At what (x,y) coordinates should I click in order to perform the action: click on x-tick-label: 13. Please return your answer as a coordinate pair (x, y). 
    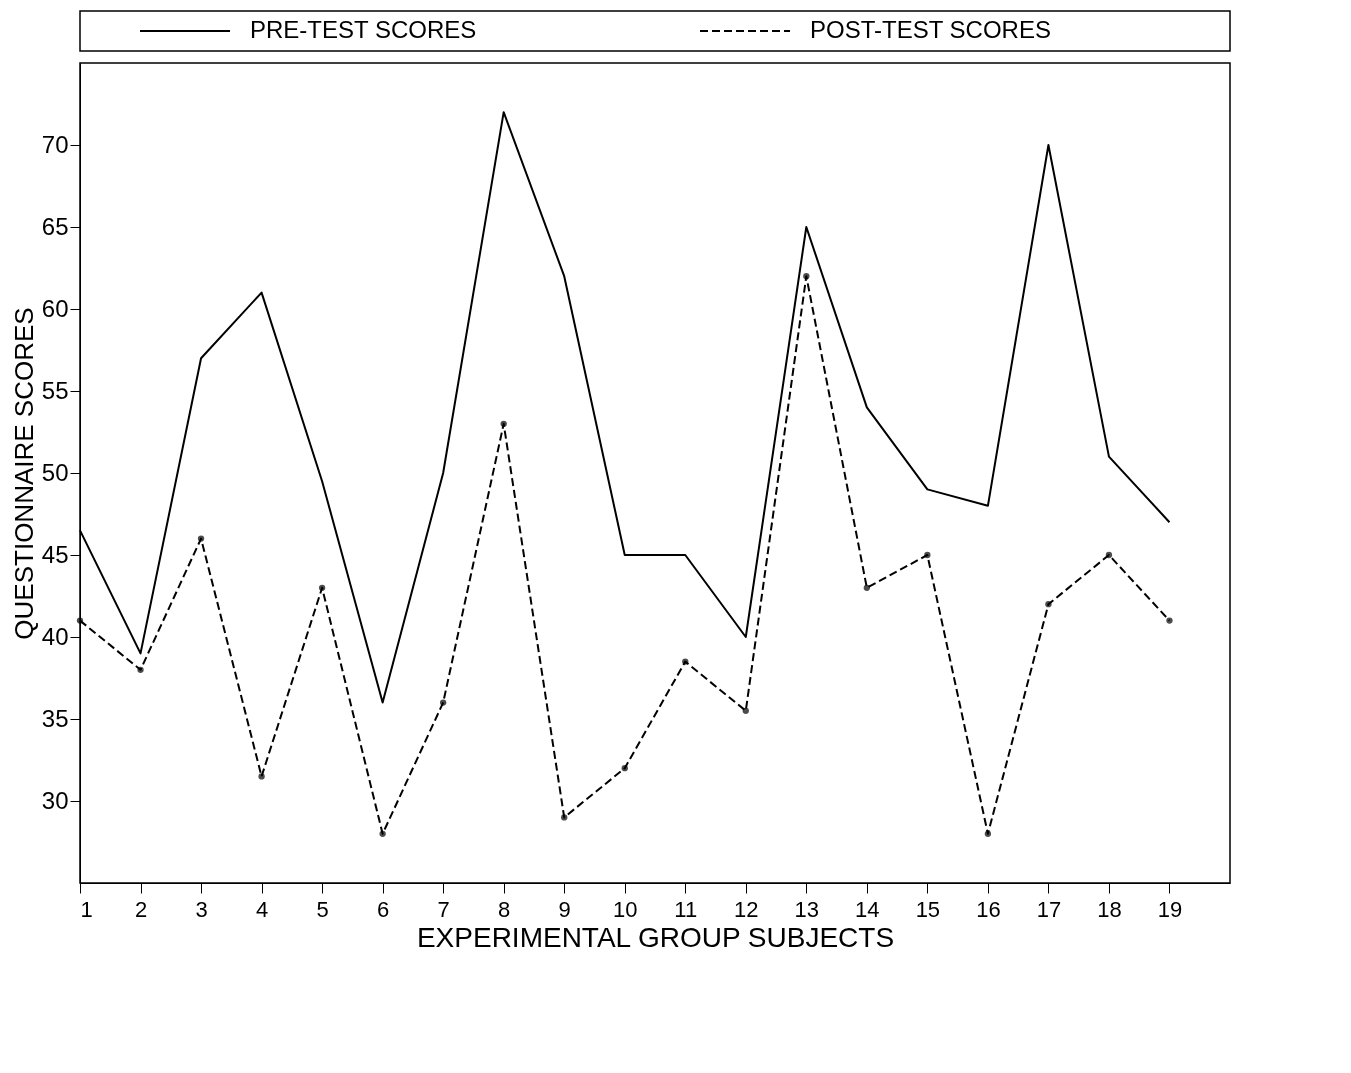
    Looking at the image, I should click on (807, 909).